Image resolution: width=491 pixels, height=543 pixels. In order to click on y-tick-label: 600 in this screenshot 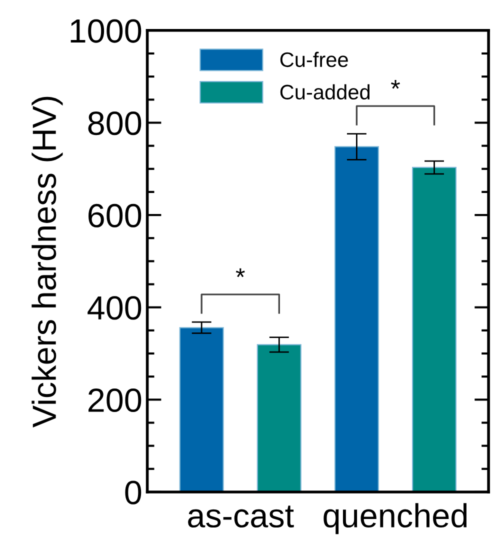, I will do `click(115, 216)`.